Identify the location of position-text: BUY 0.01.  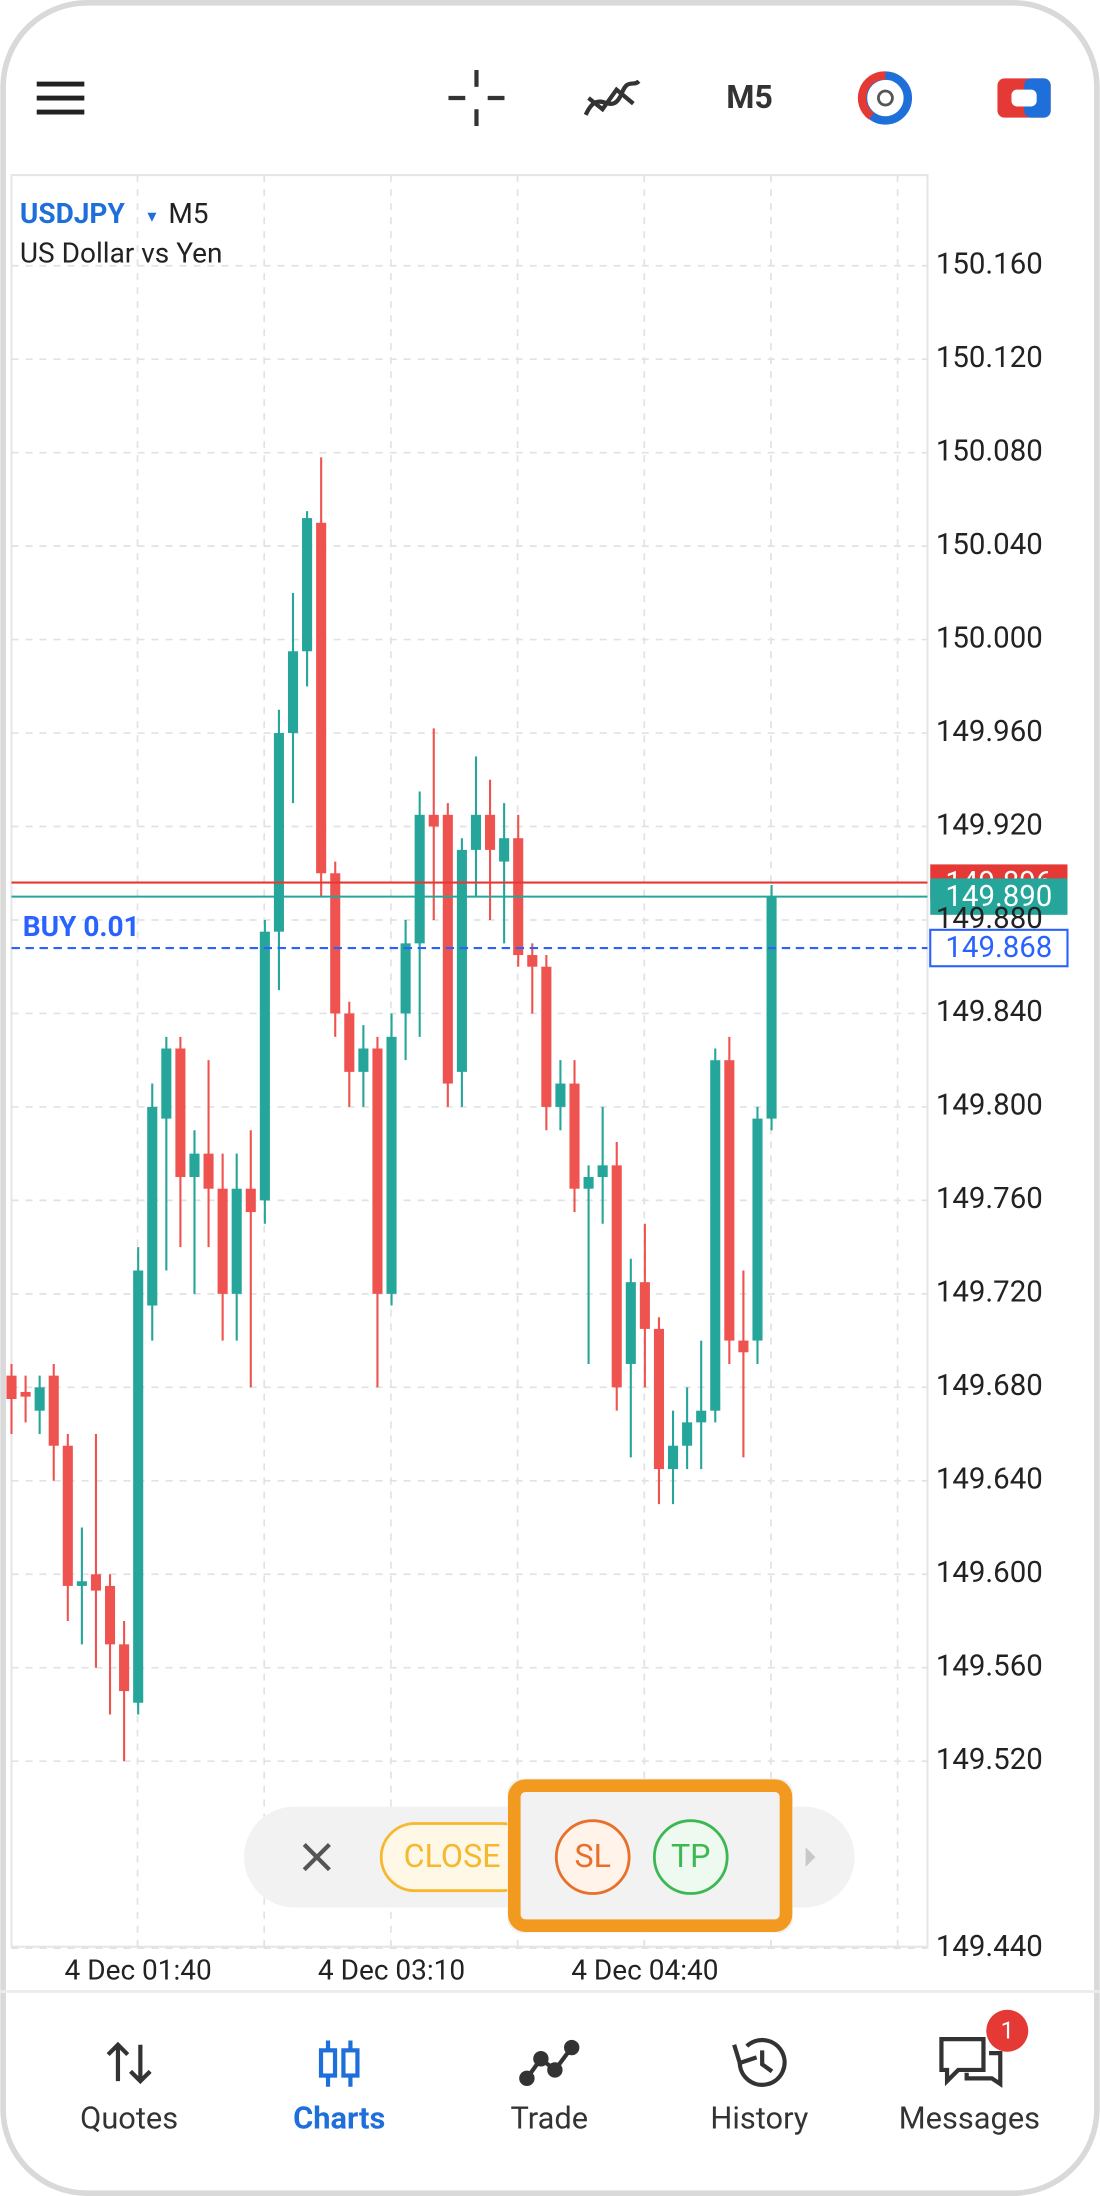
(81, 926).